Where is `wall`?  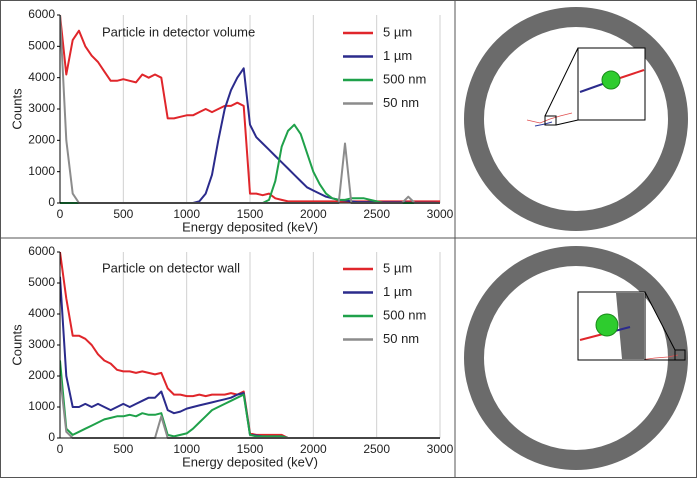
wall is located at coordinates (630, 326).